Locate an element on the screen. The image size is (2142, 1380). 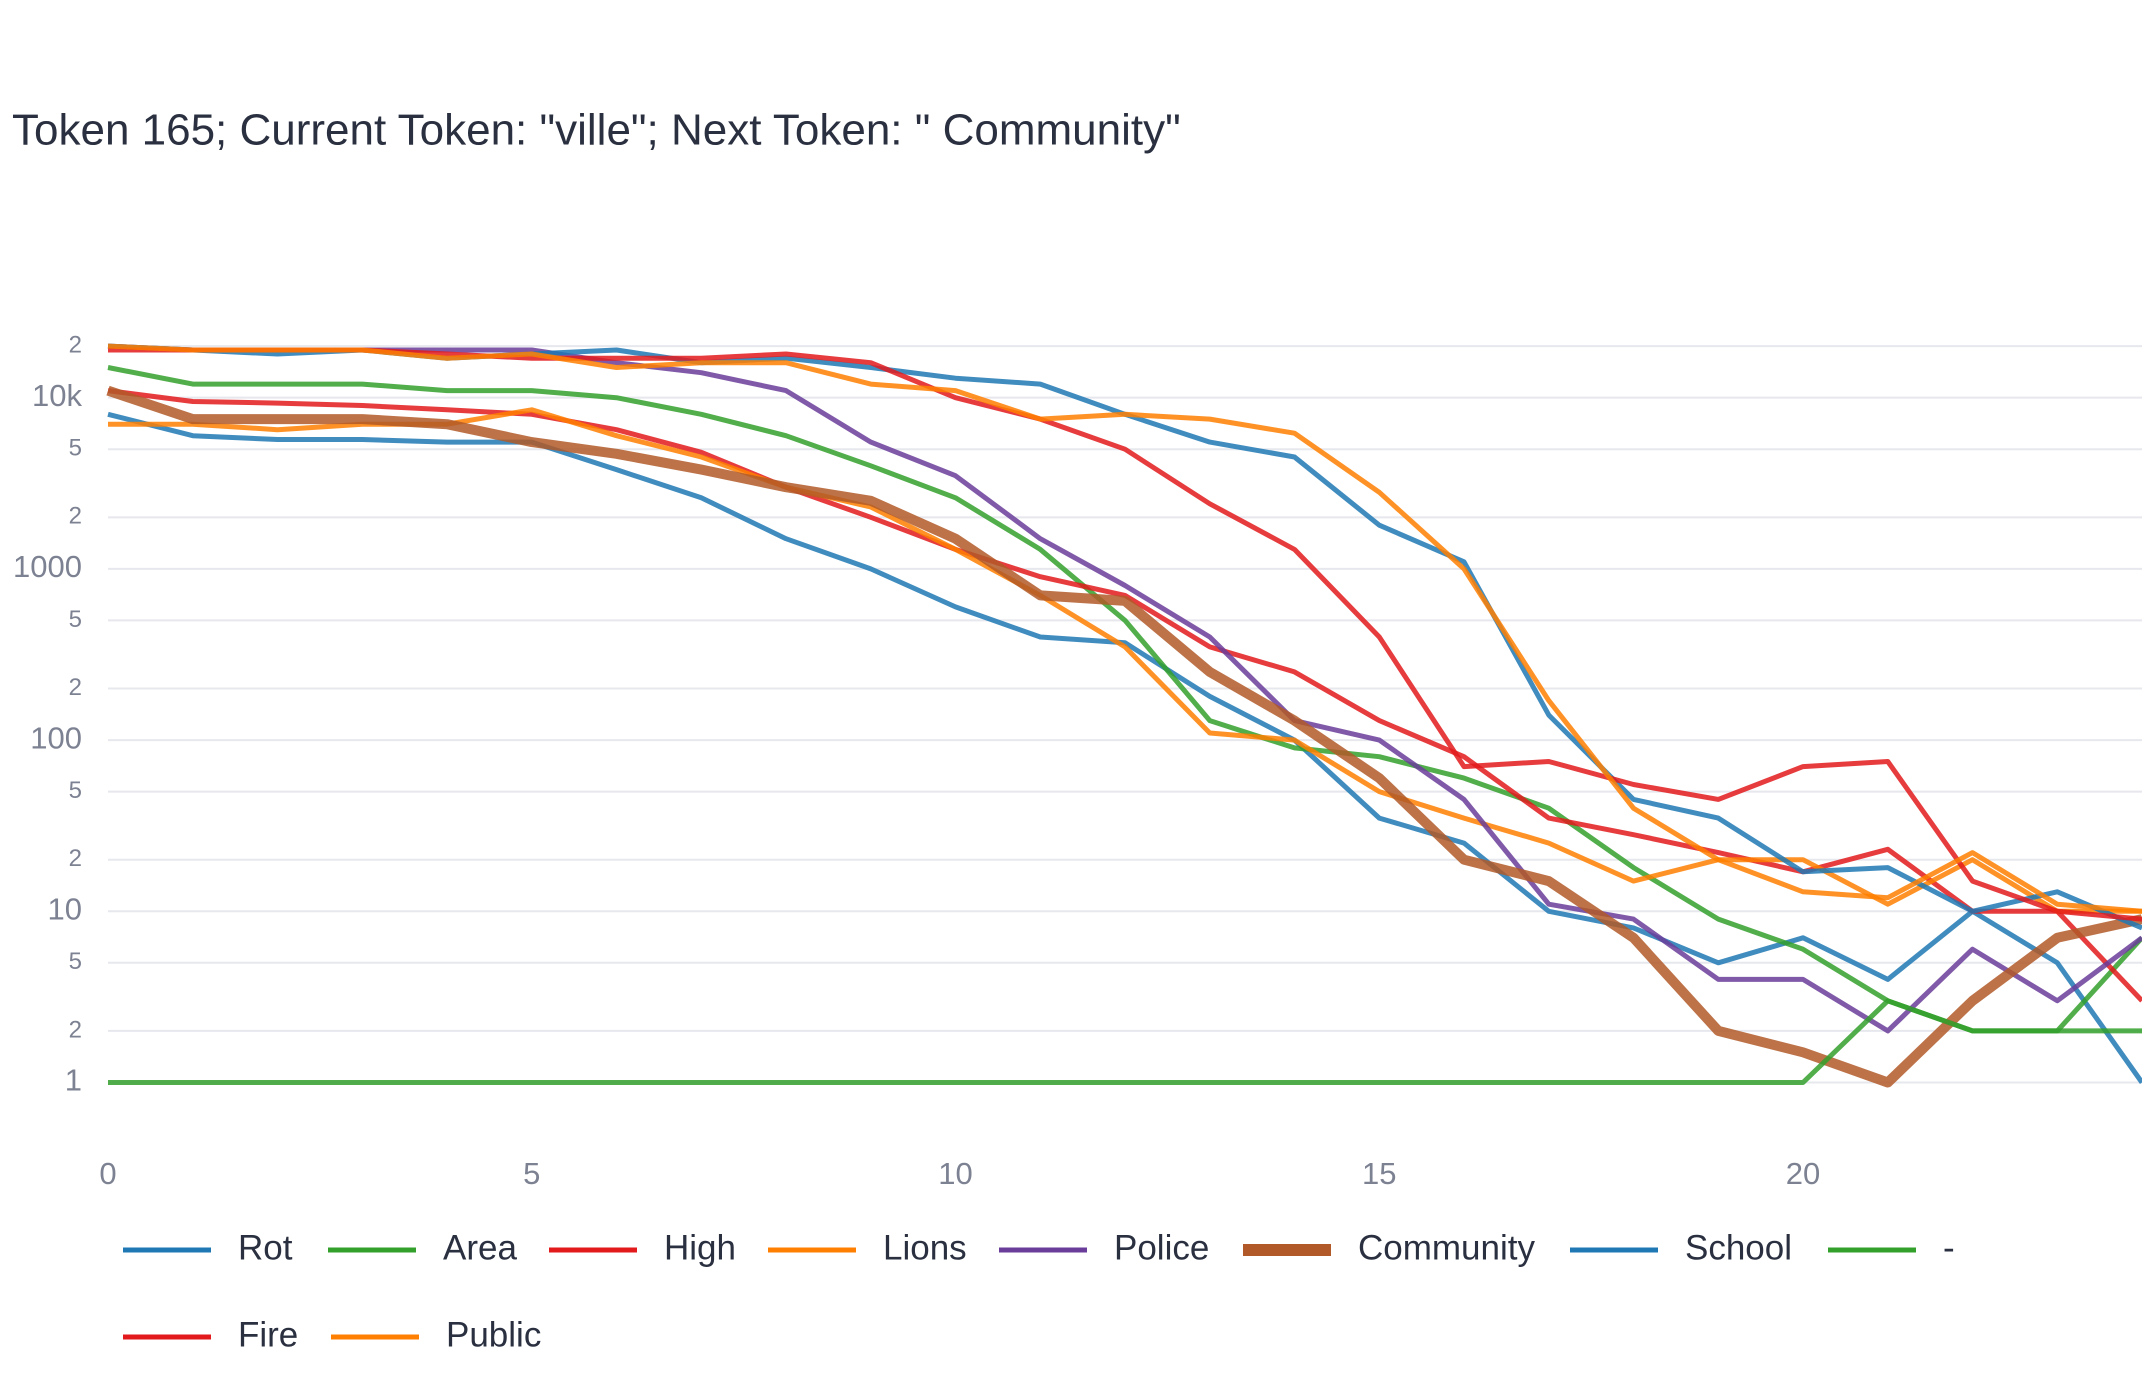
legend-label: School is located at coordinates (1738, 1247).